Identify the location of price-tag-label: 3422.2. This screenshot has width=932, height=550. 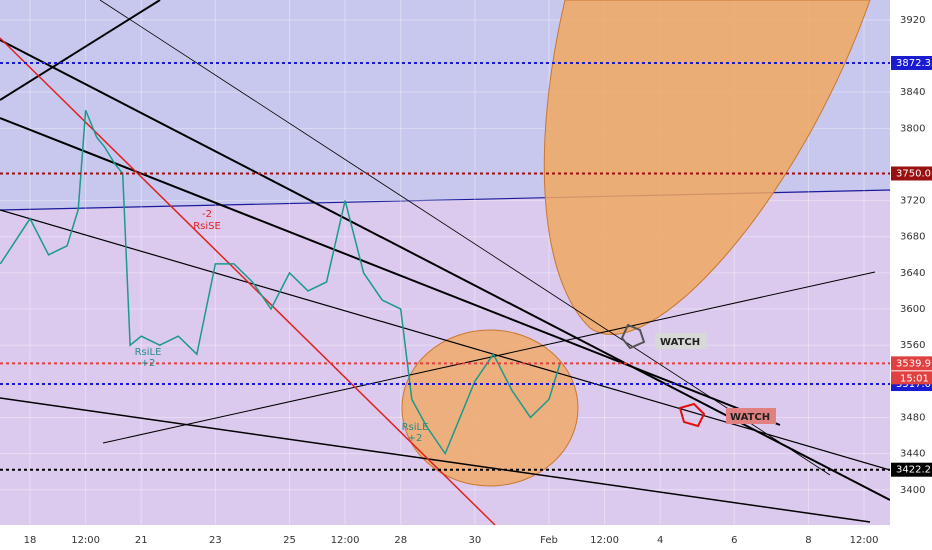
(913, 470).